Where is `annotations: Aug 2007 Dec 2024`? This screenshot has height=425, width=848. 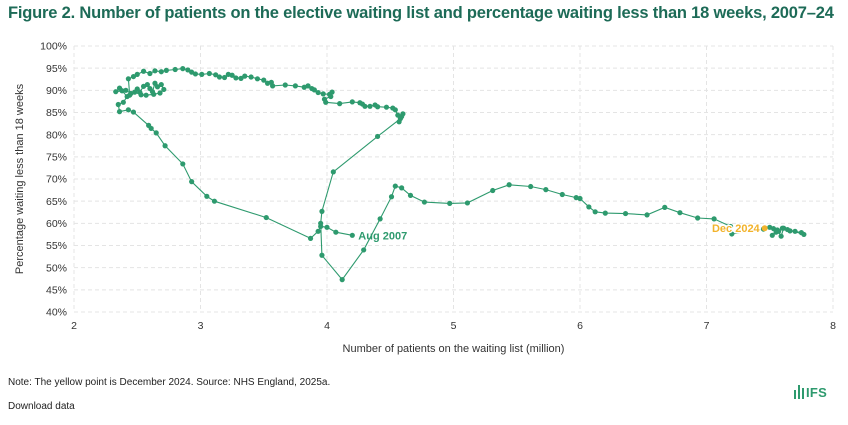 annotations: Aug 2007 Dec 2024 is located at coordinates (560, 232).